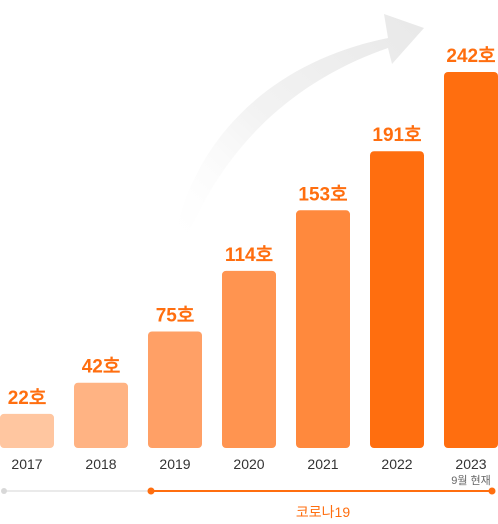  What do you see at coordinates (323, 329) in the screenshot?
I see `bar-2021` at bounding box center [323, 329].